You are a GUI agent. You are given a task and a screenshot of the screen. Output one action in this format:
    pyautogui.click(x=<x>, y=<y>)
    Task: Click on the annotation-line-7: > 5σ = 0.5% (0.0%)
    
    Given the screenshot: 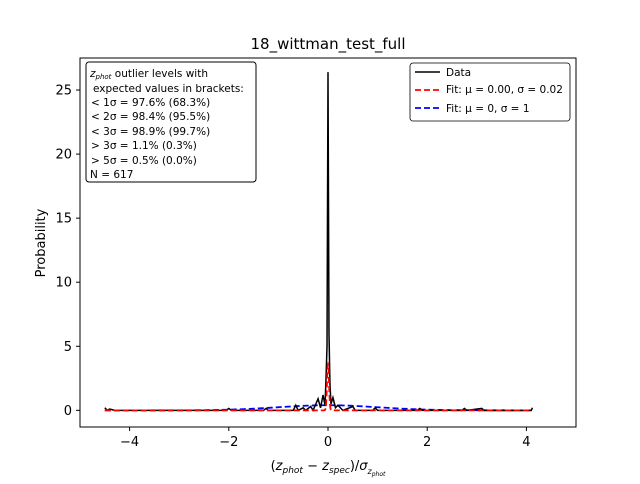 What is the action you would take?
    pyautogui.click(x=144, y=161)
    